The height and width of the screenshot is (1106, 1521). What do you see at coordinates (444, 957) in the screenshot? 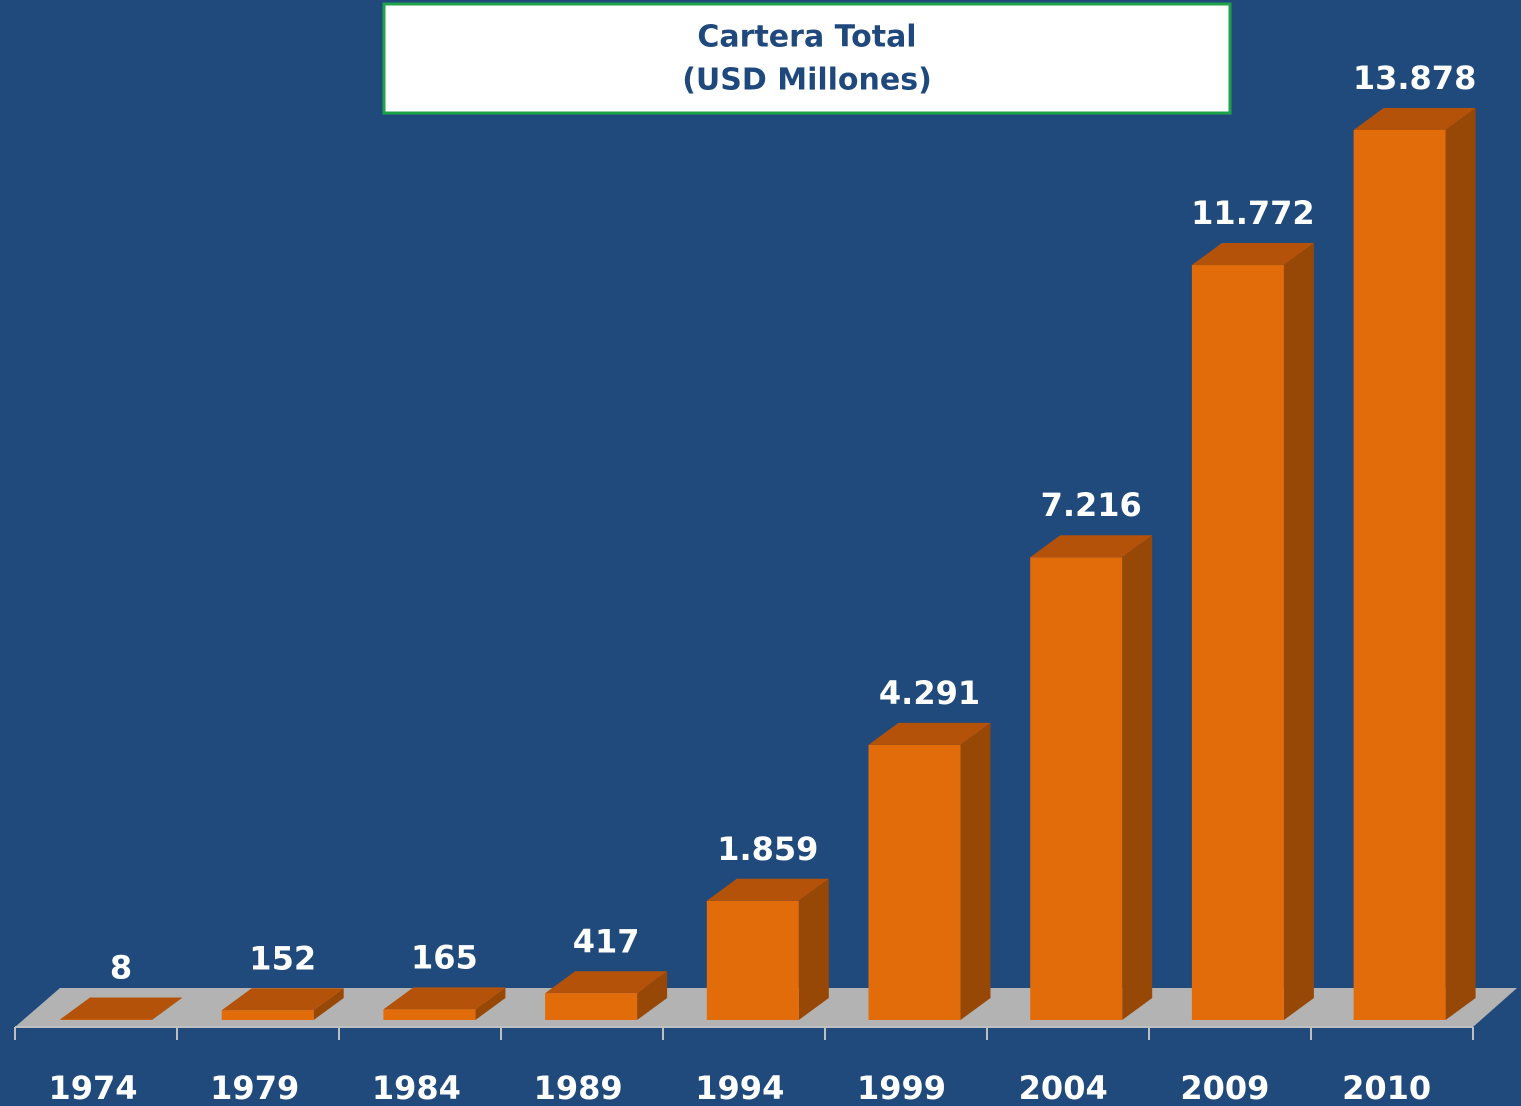
I see `value-label: 165` at bounding box center [444, 957].